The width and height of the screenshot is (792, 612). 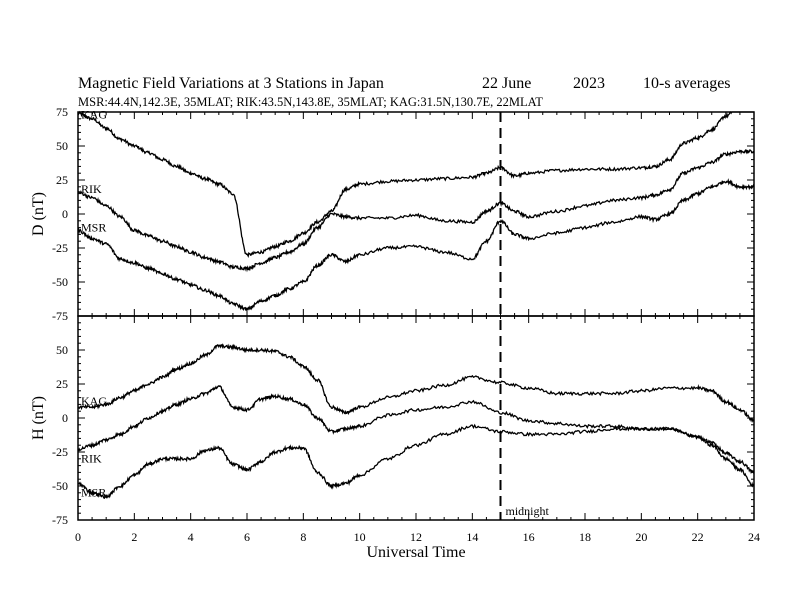 I want to click on y-axis-label-d: D (nT), so click(x=38, y=214).